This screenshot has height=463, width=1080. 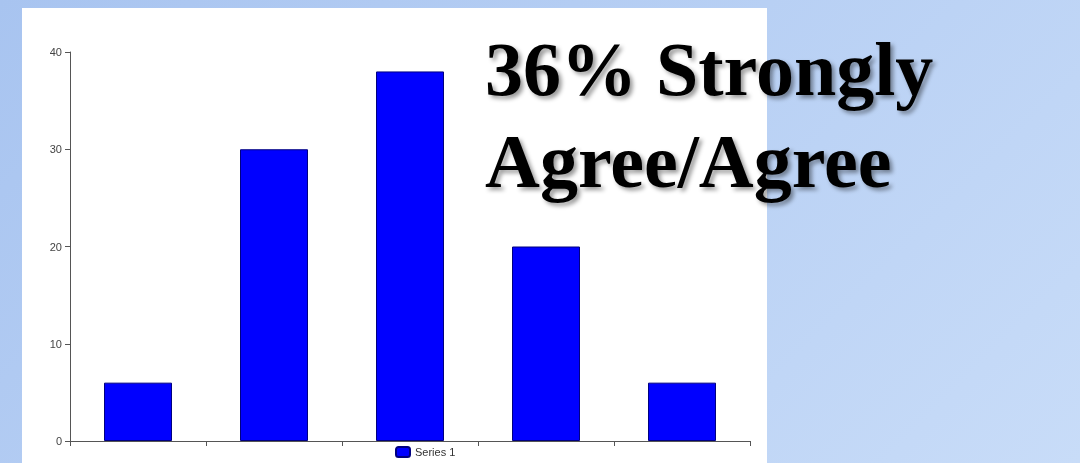 I want to click on y-tick-label: 20, so click(x=55, y=246).